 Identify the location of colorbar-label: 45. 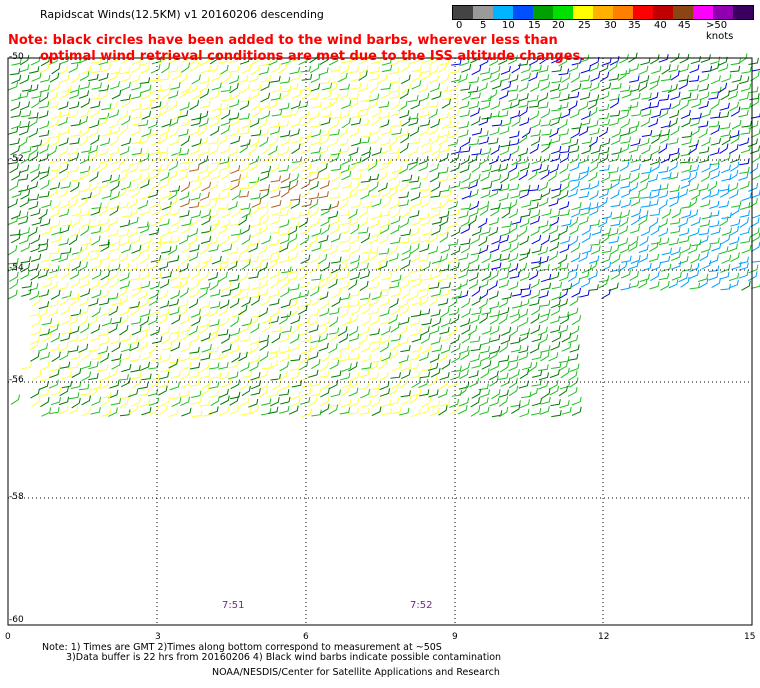
(684, 25).